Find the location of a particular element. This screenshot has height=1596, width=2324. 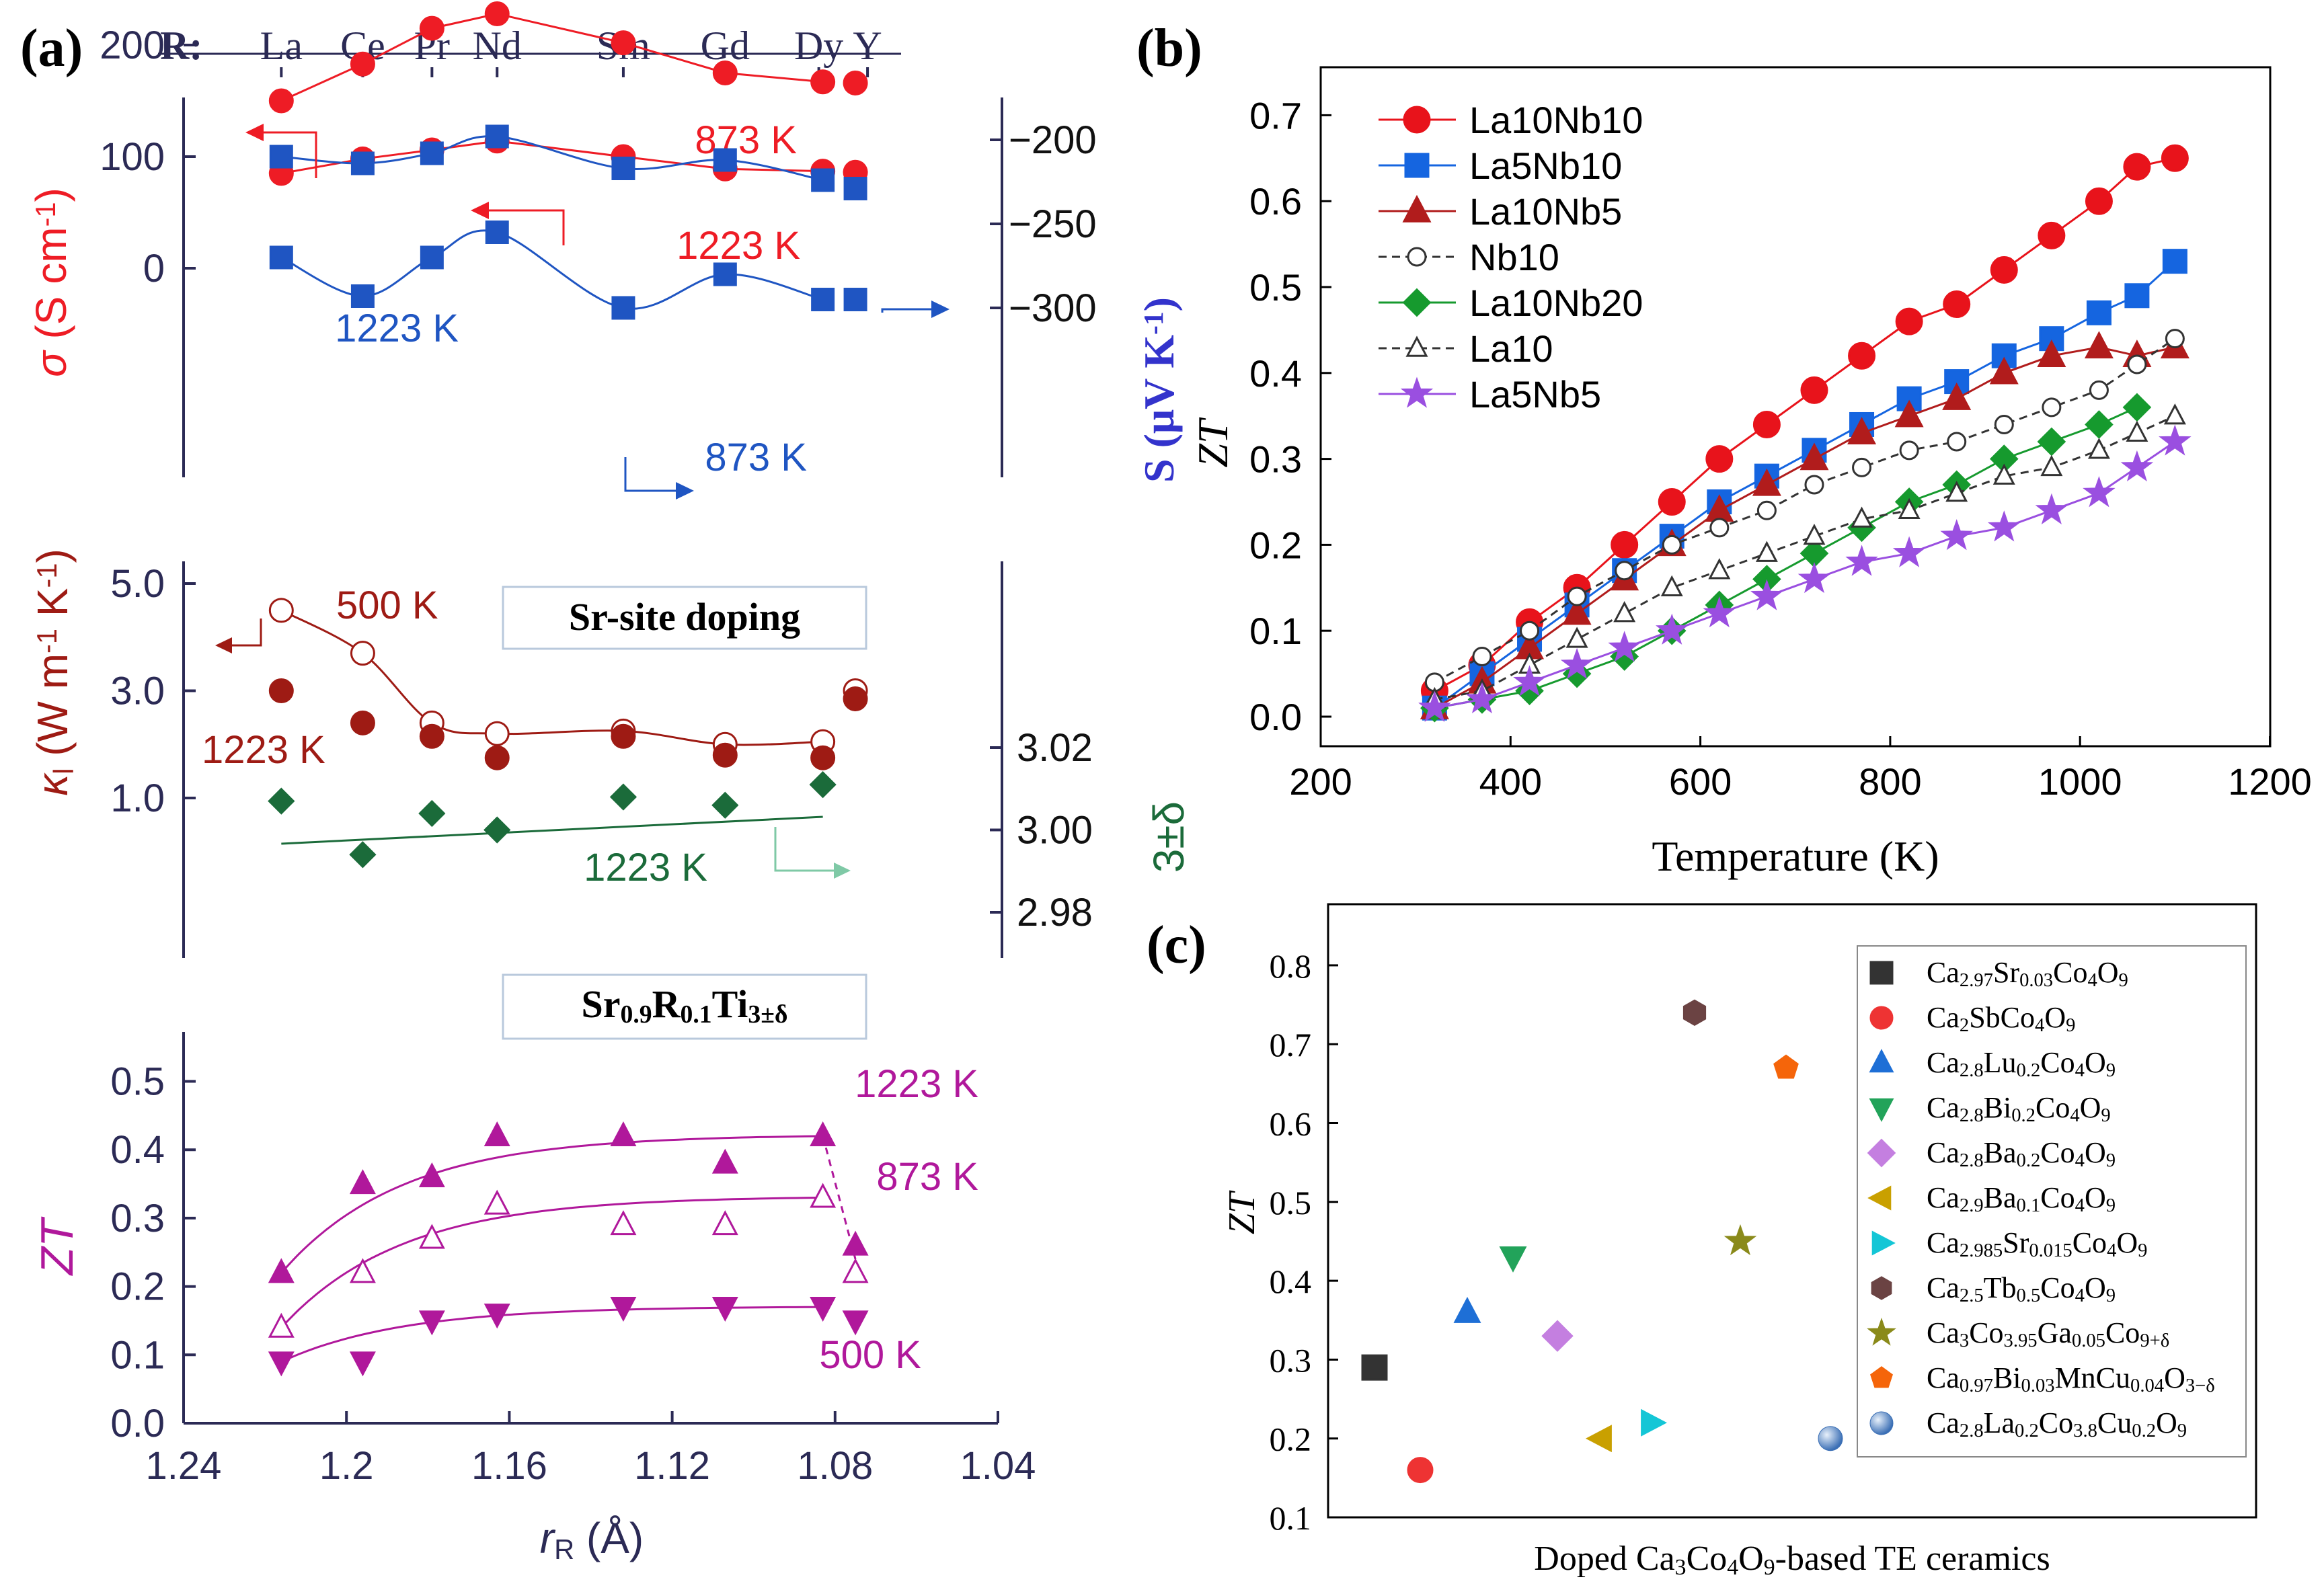

b-x-ticklabel: 800 is located at coordinates (1890, 781).